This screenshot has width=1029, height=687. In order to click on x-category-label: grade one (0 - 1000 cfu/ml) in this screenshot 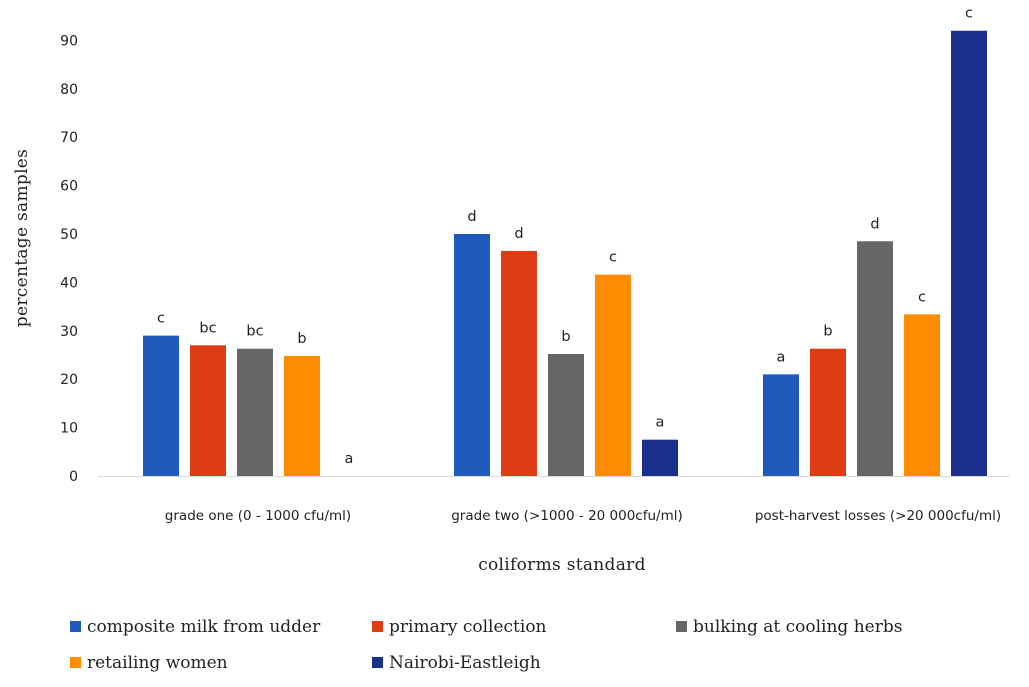, I will do `click(258, 516)`.